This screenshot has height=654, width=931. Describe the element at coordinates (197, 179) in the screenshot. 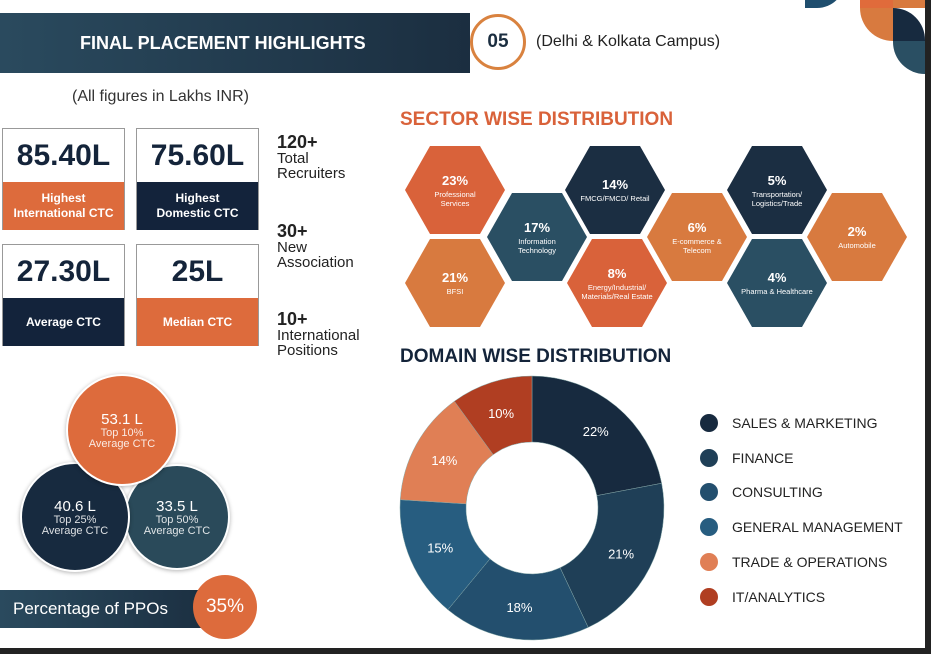

I see `kpi-card: 75.60L Highest Domestic CTC` at that location.